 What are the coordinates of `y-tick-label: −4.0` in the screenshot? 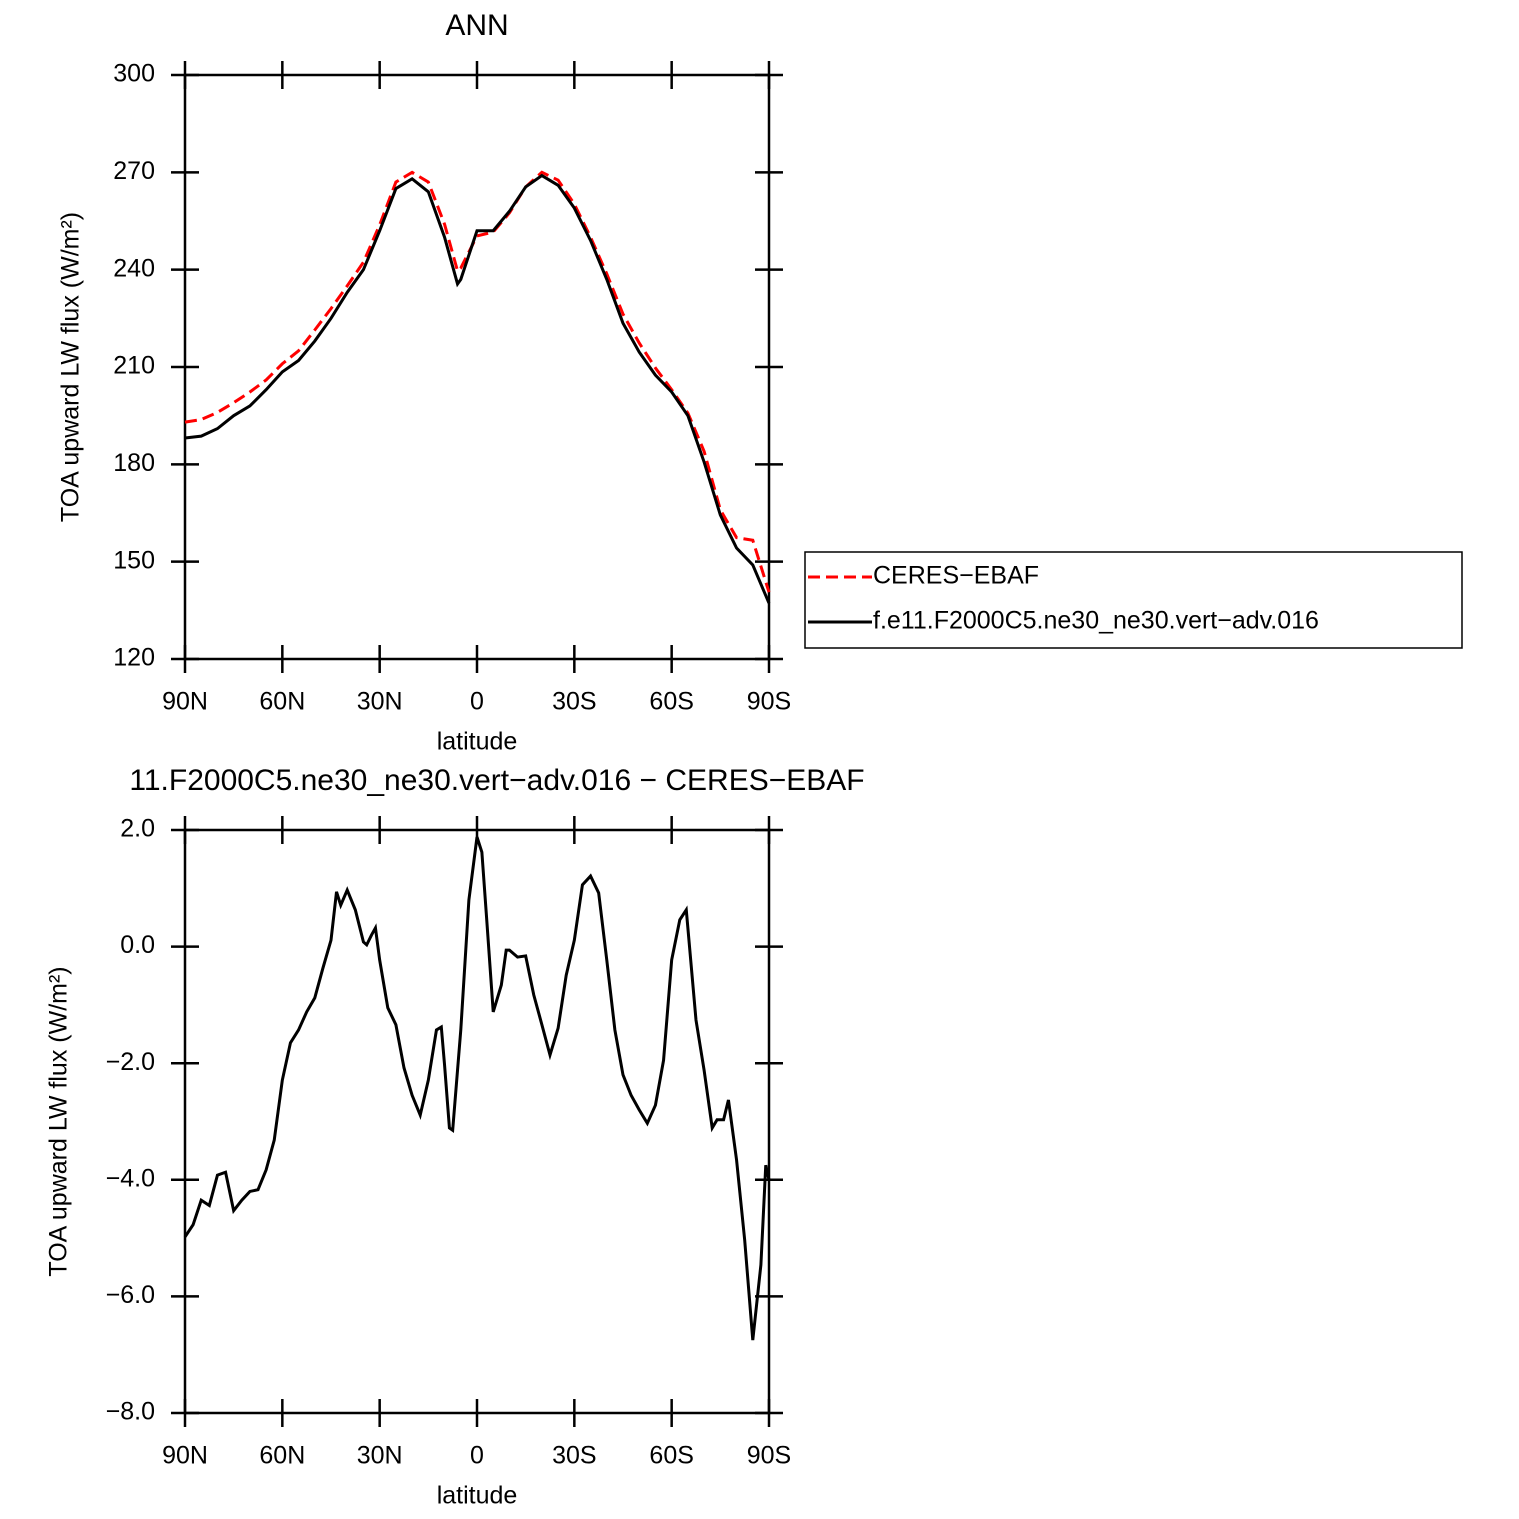 It's located at (130, 1178).